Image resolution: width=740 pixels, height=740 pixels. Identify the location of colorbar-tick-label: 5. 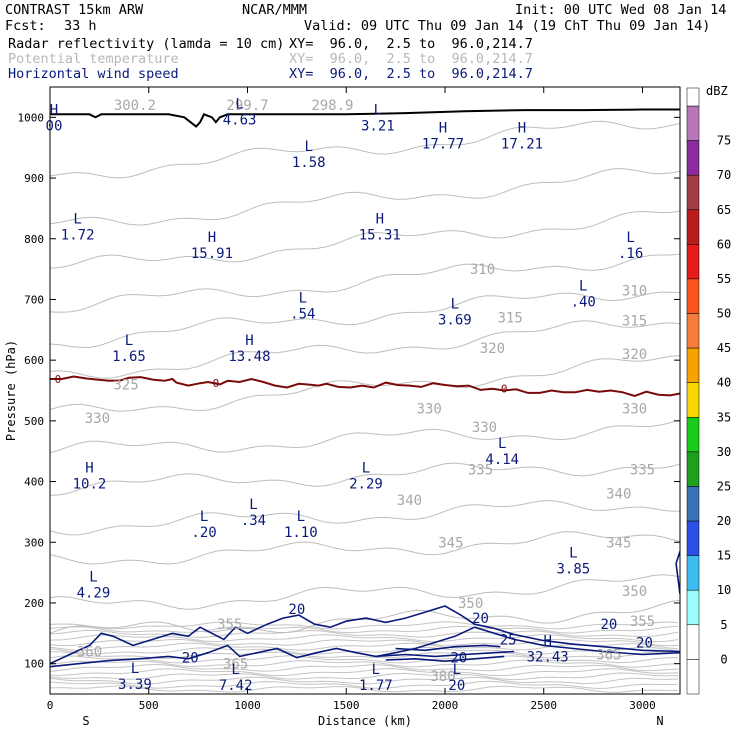
(723, 625).